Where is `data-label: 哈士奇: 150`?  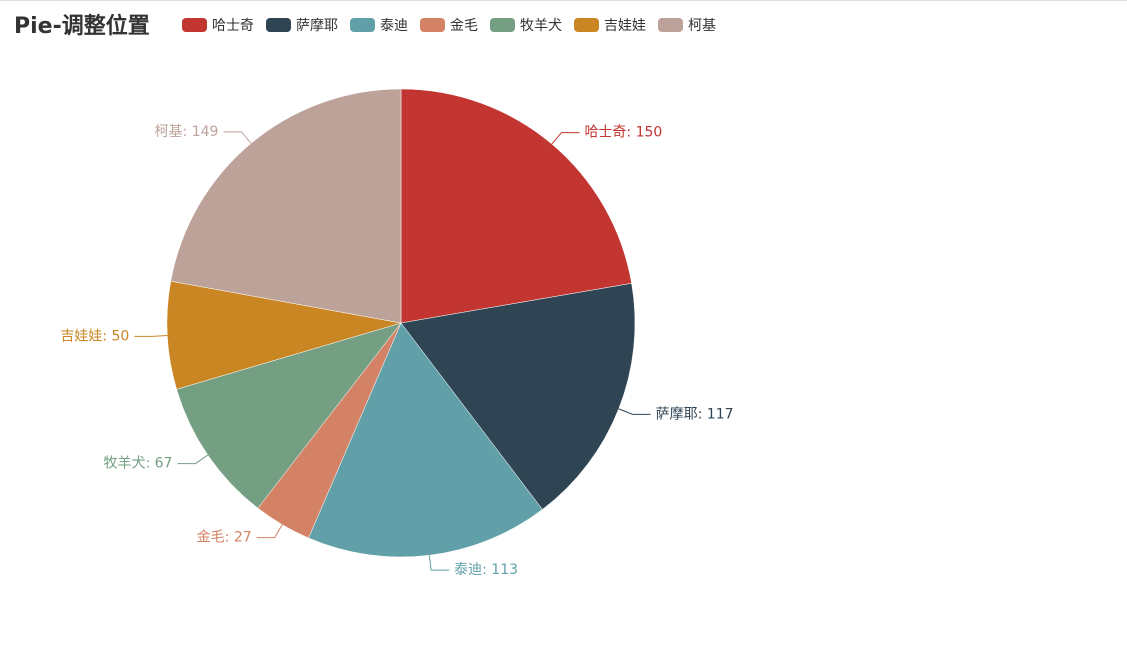
data-label: 哈士奇: 150 is located at coordinates (623, 132).